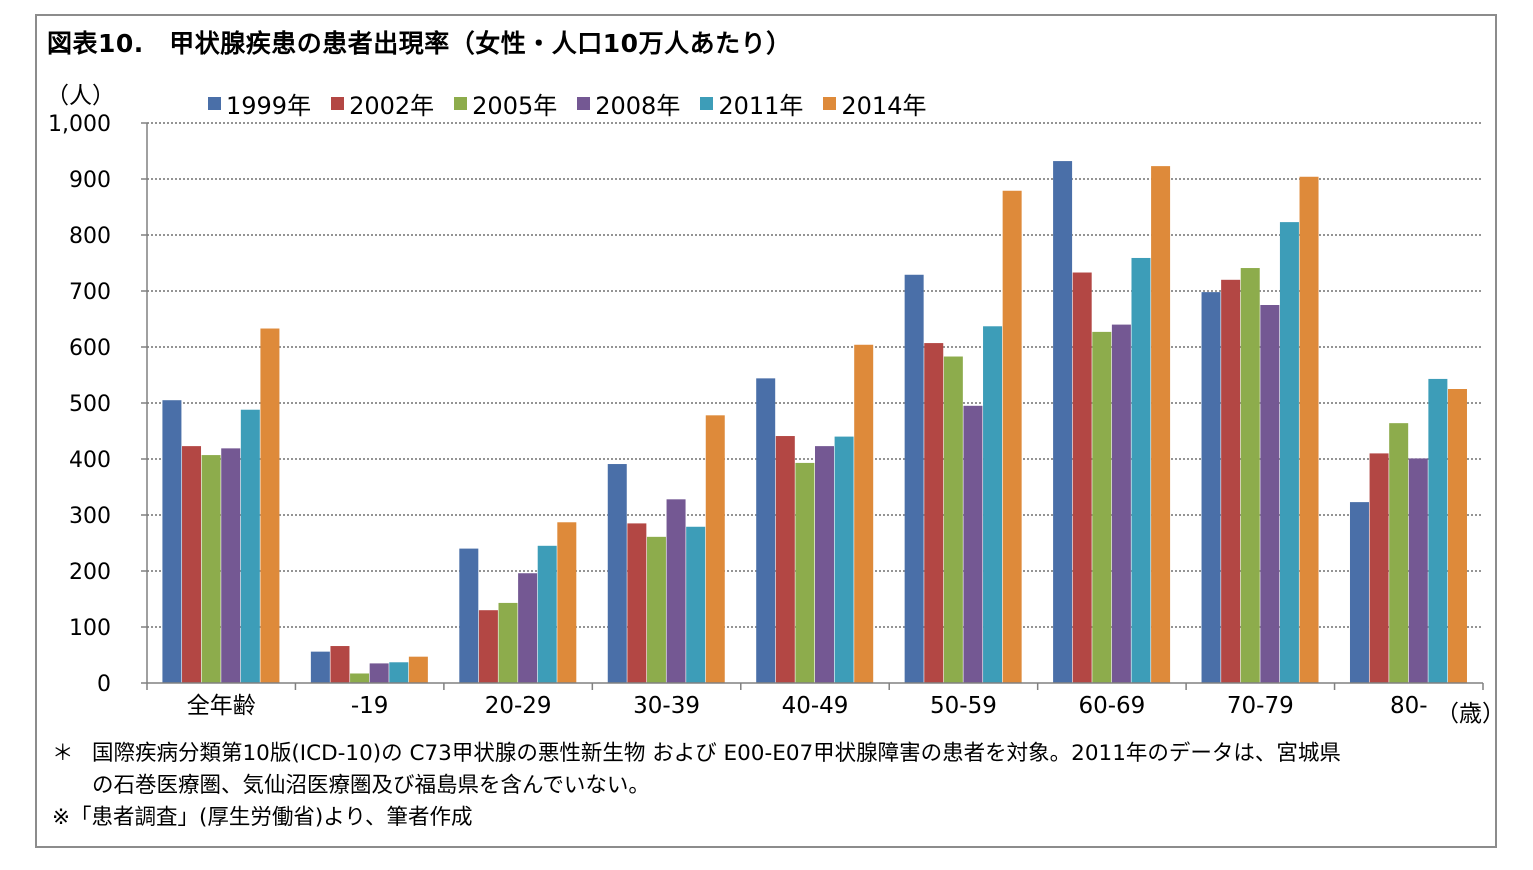 The width and height of the screenshot is (1533, 870). Describe the element at coordinates (419, 43) in the screenshot. I see `chart-title: 図表10. 甲状腺疾患の患者出現率（女性・人口10万人あたり）` at that location.